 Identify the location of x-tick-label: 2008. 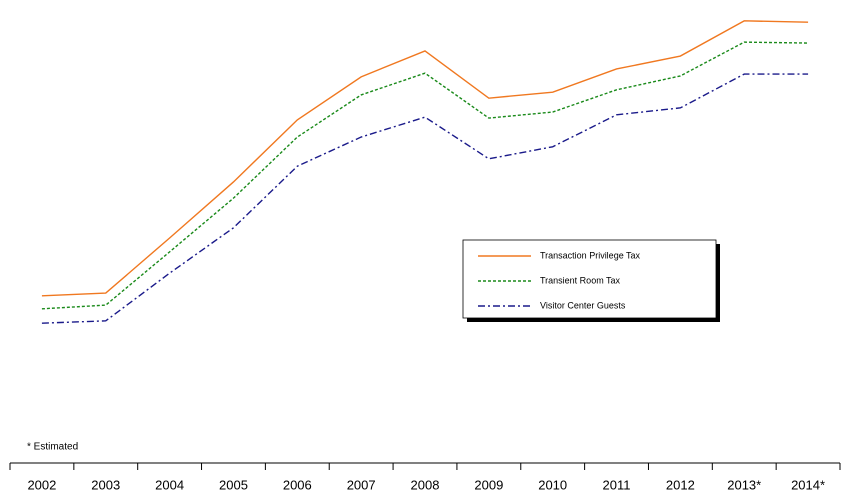
(425, 484).